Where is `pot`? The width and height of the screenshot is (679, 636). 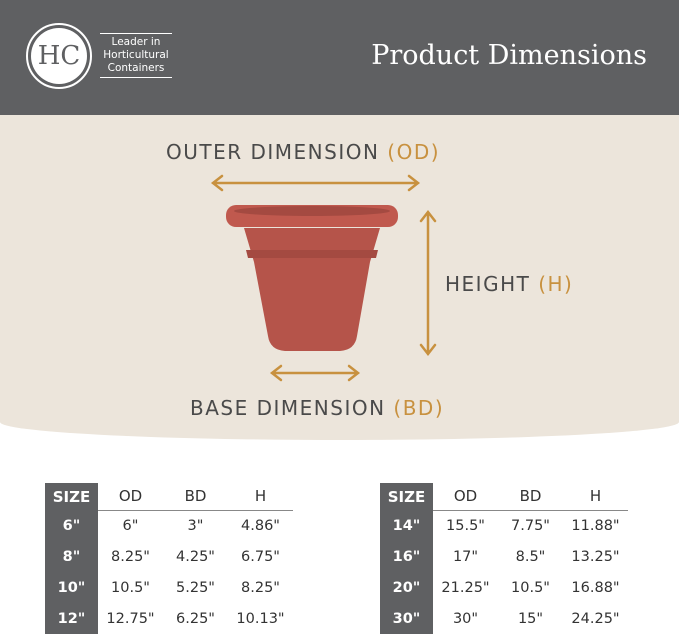 pot is located at coordinates (312, 278).